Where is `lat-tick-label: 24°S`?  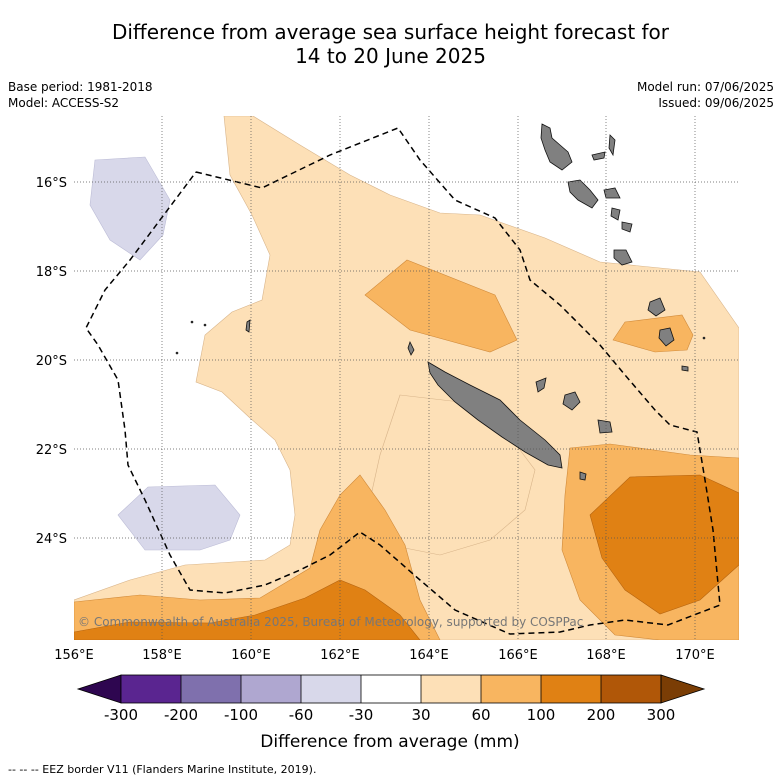
lat-tick-label: 24°S is located at coordinates (51, 539).